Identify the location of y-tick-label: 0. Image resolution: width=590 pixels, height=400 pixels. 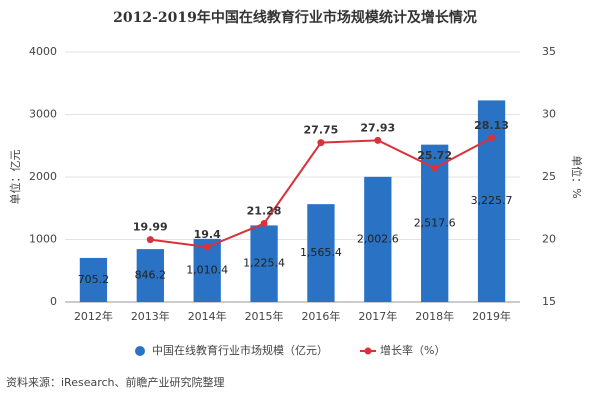
(53, 301).